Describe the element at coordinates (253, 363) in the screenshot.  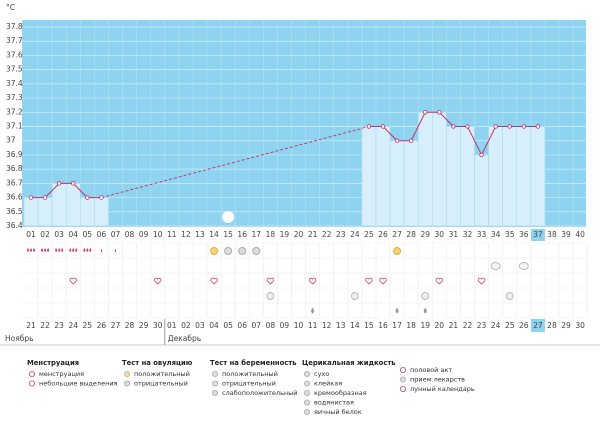
I see `legend-heading: Тест на беременность` at that location.